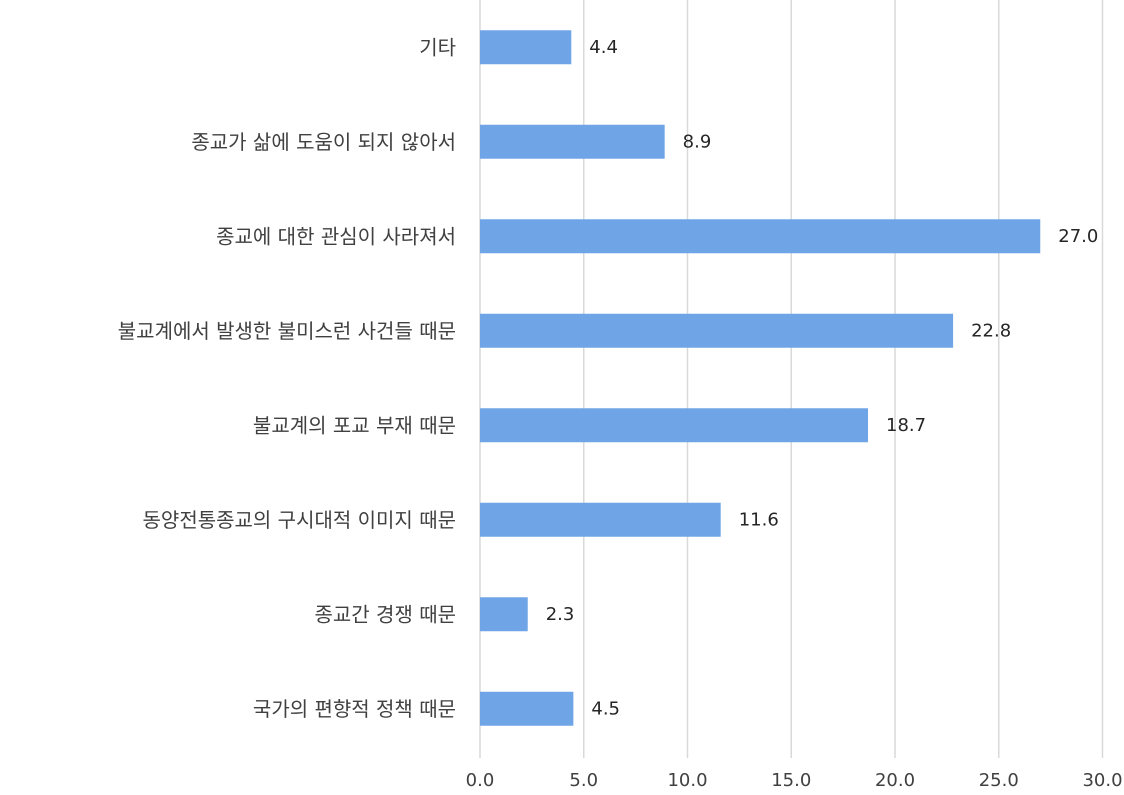  Describe the element at coordinates (687, 780) in the screenshot. I see `x-tick-label: 10.0` at that location.